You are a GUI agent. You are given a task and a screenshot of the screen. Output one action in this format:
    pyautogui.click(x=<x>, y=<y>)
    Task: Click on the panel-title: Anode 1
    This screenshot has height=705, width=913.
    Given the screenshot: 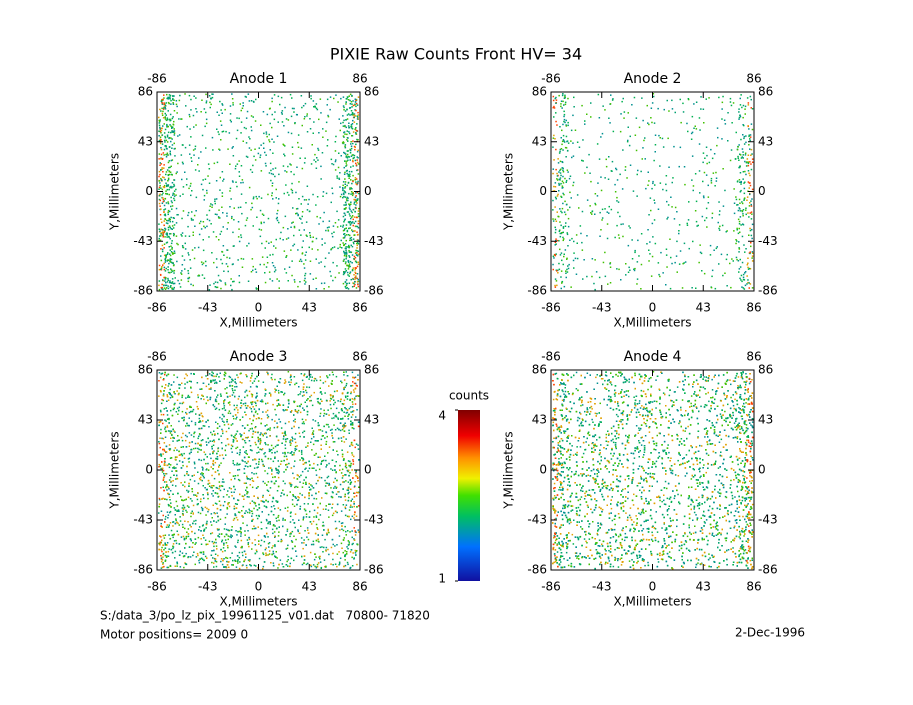 What is the action you would take?
    pyautogui.click(x=259, y=79)
    